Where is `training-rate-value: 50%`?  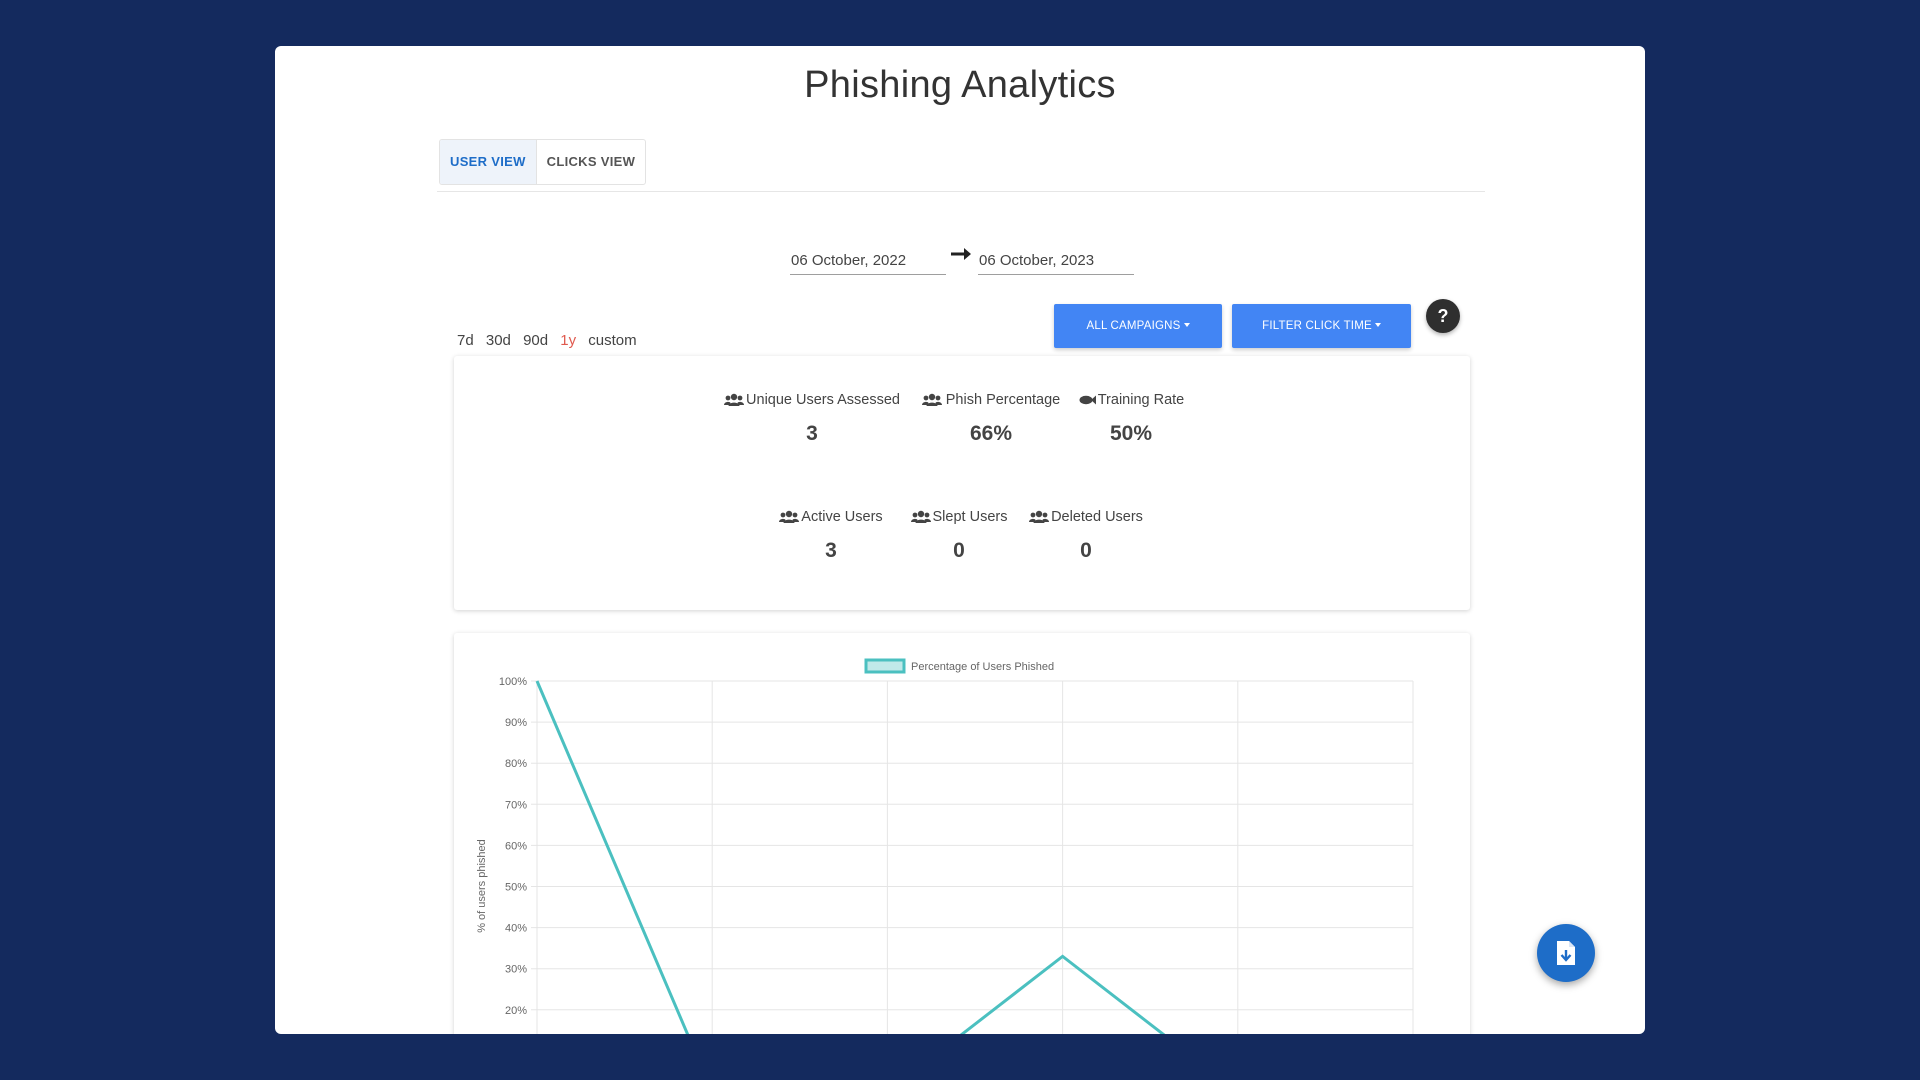
training-rate-value: 50% is located at coordinates (1131, 433).